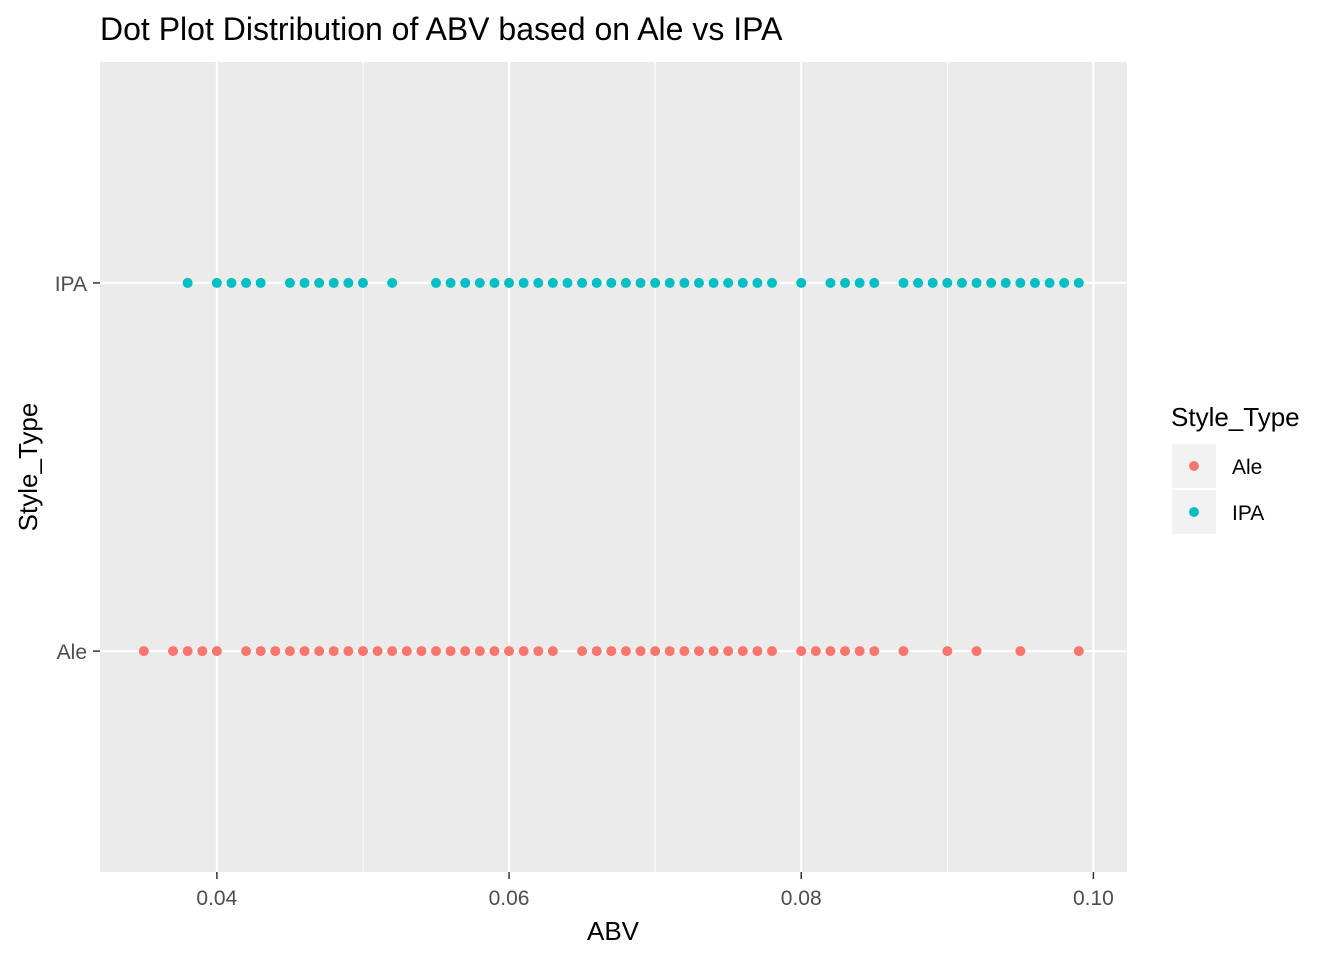 This screenshot has height=960, width=1344. I want to click on legend-label-ale: Ale, so click(1247, 467).